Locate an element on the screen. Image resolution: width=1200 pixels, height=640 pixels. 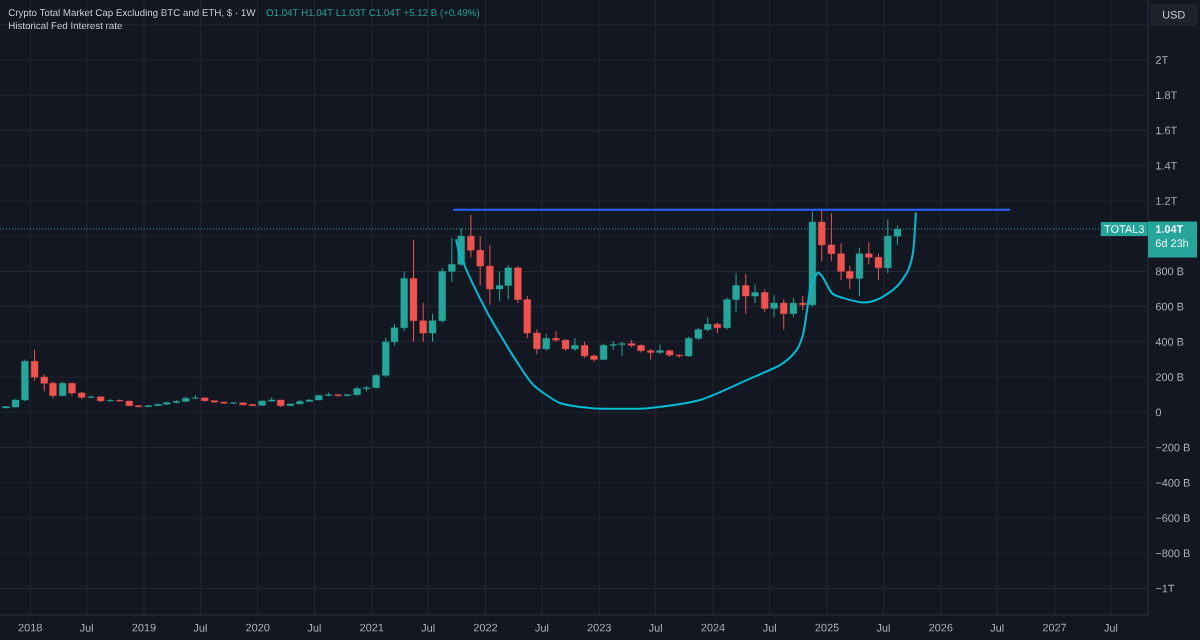
x-tick-label: 2020 is located at coordinates (258, 627).